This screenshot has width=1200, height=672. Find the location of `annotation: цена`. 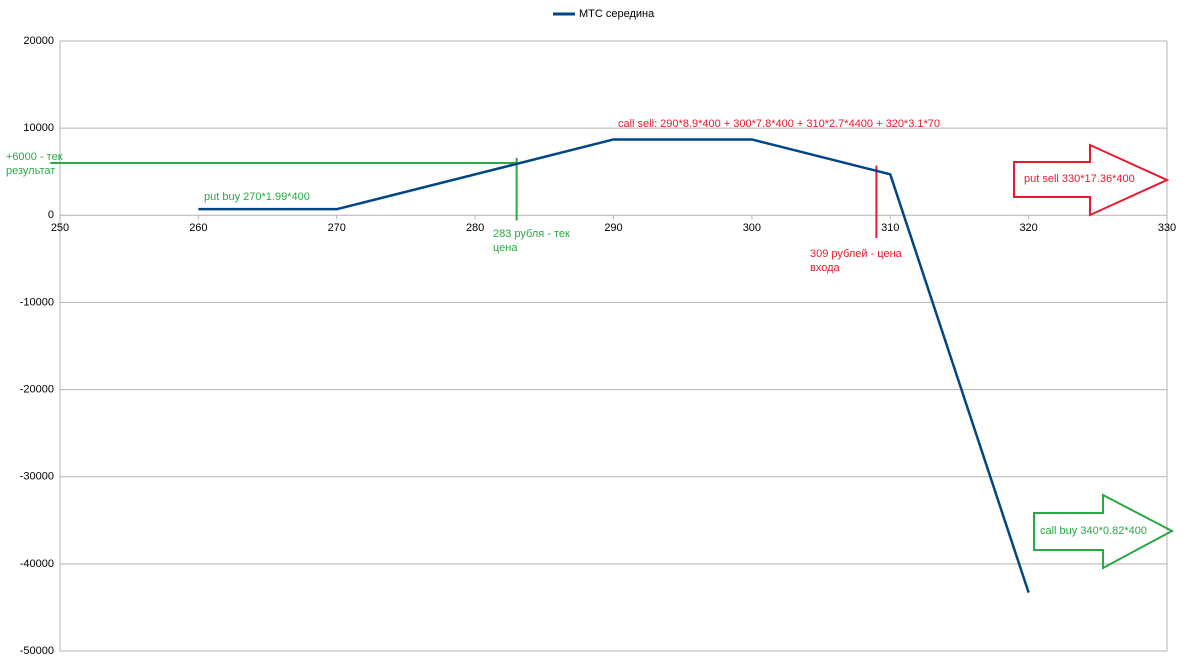

annotation: цена is located at coordinates (505, 248).